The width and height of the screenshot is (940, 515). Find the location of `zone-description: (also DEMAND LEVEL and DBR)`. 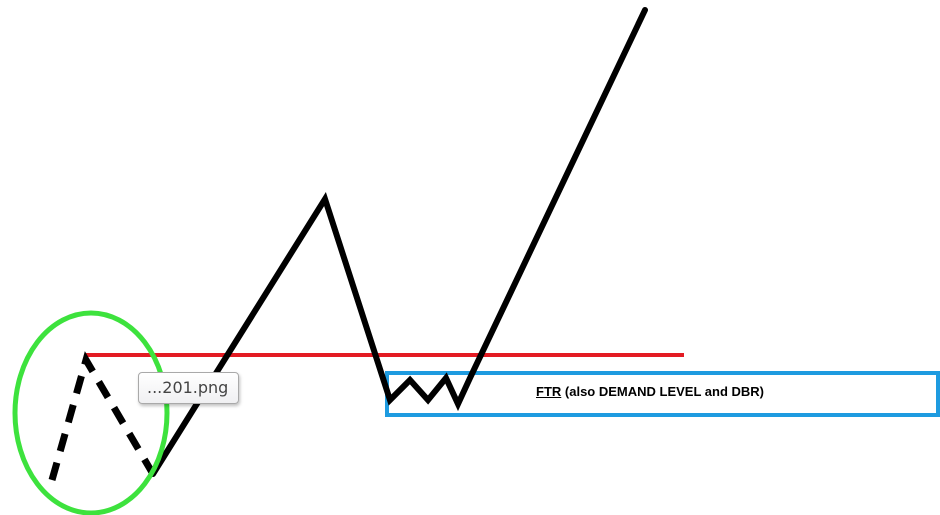

zone-description: (also DEMAND LEVEL and DBR) is located at coordinates (662, 391).